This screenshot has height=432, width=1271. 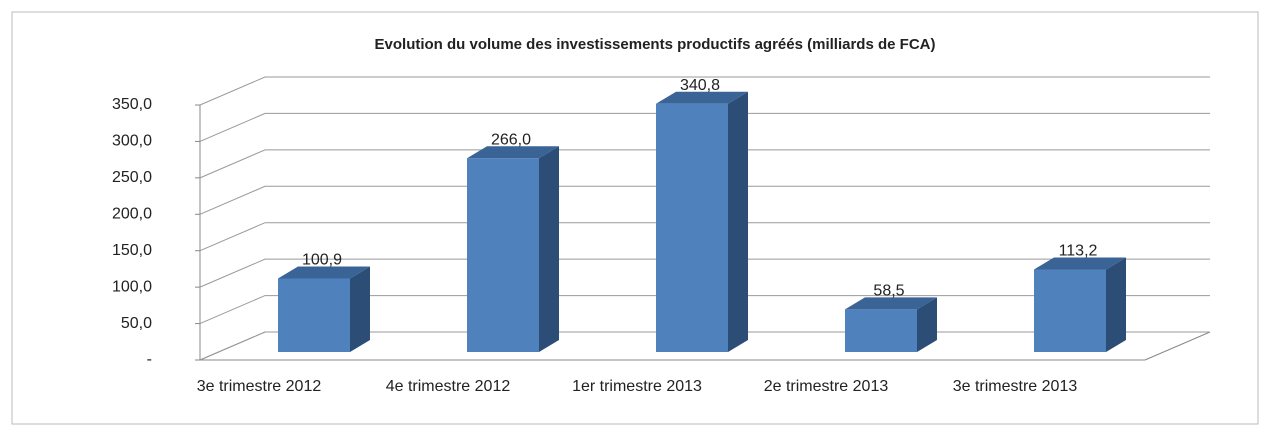 What do you see at coordinates (132, 104) in the screenshot?
I see `y-tick-label: 350,0` at bounding box center [132, 104].